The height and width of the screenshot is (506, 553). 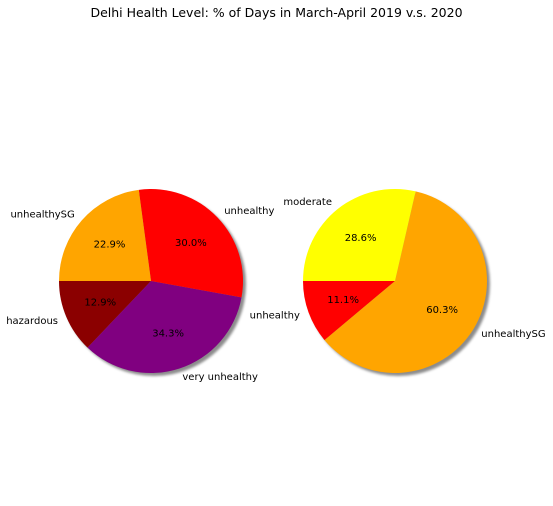 What do you see at coordinates (442, 310) in the screenshot?
I see `slice-pct-label-unhealthysg: 60.3%` at bounding box center [442, 310].